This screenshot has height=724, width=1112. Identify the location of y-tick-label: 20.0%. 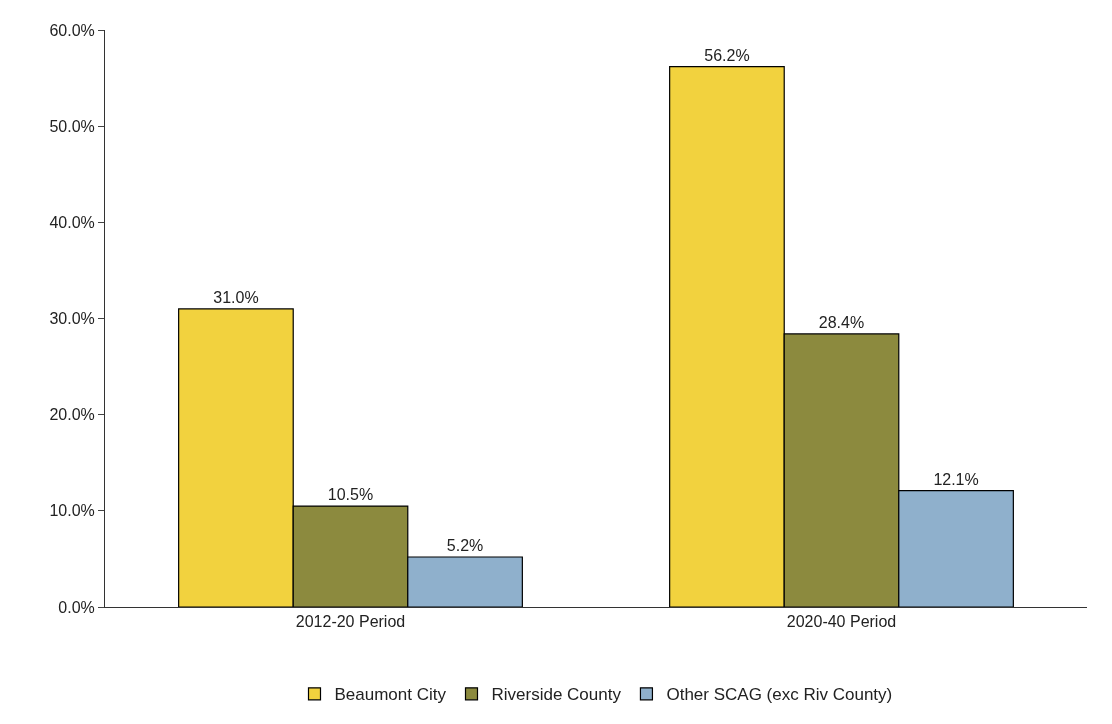
(72, 415).